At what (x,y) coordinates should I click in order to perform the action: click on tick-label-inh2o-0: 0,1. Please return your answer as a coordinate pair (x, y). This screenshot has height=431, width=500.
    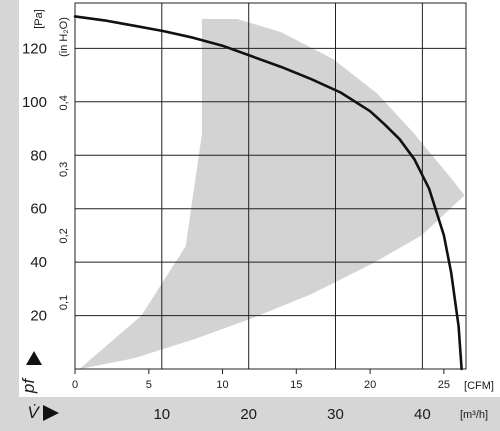
    Looking at the image, I should click on (64, 302).